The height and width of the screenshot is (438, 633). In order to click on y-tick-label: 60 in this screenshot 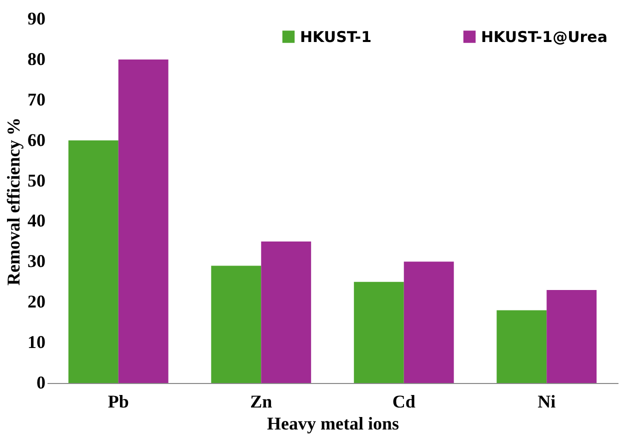, I will do `click(37, 140)`.